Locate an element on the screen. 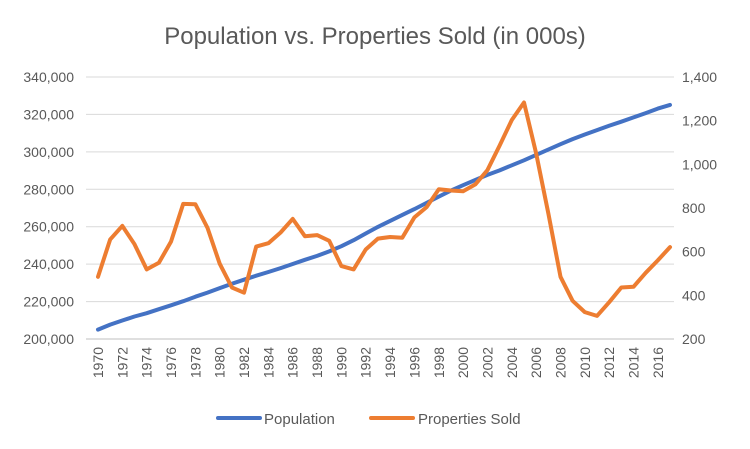  x-tick-label: 2002 is located at coordinates (487, 362).